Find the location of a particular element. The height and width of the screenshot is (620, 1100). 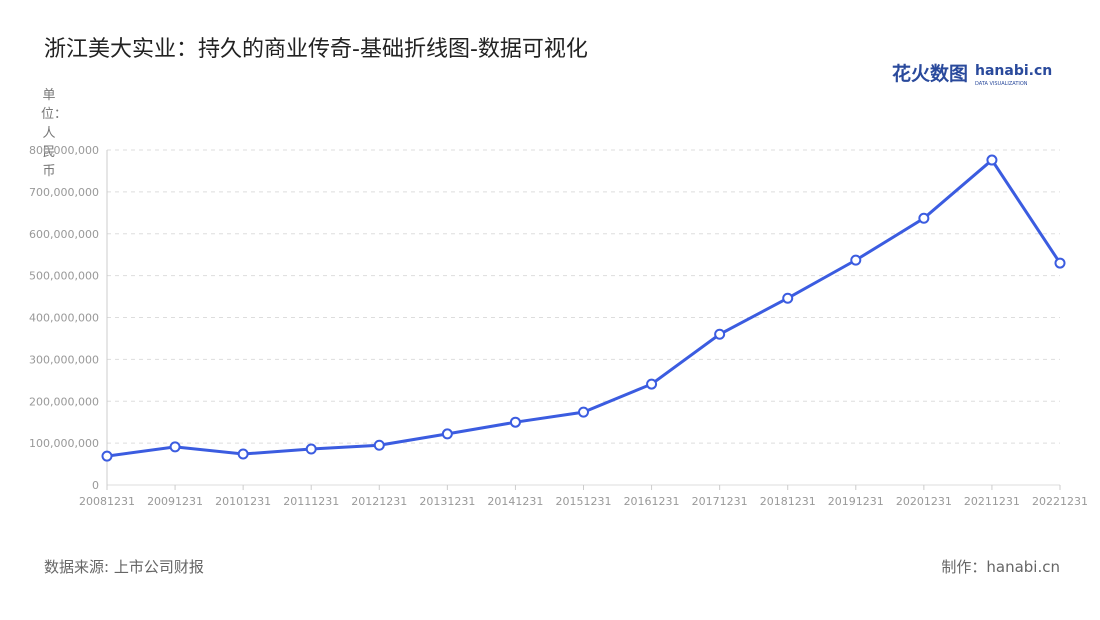

x-tick-label: 20191231 is located at coordinates (856, 501).